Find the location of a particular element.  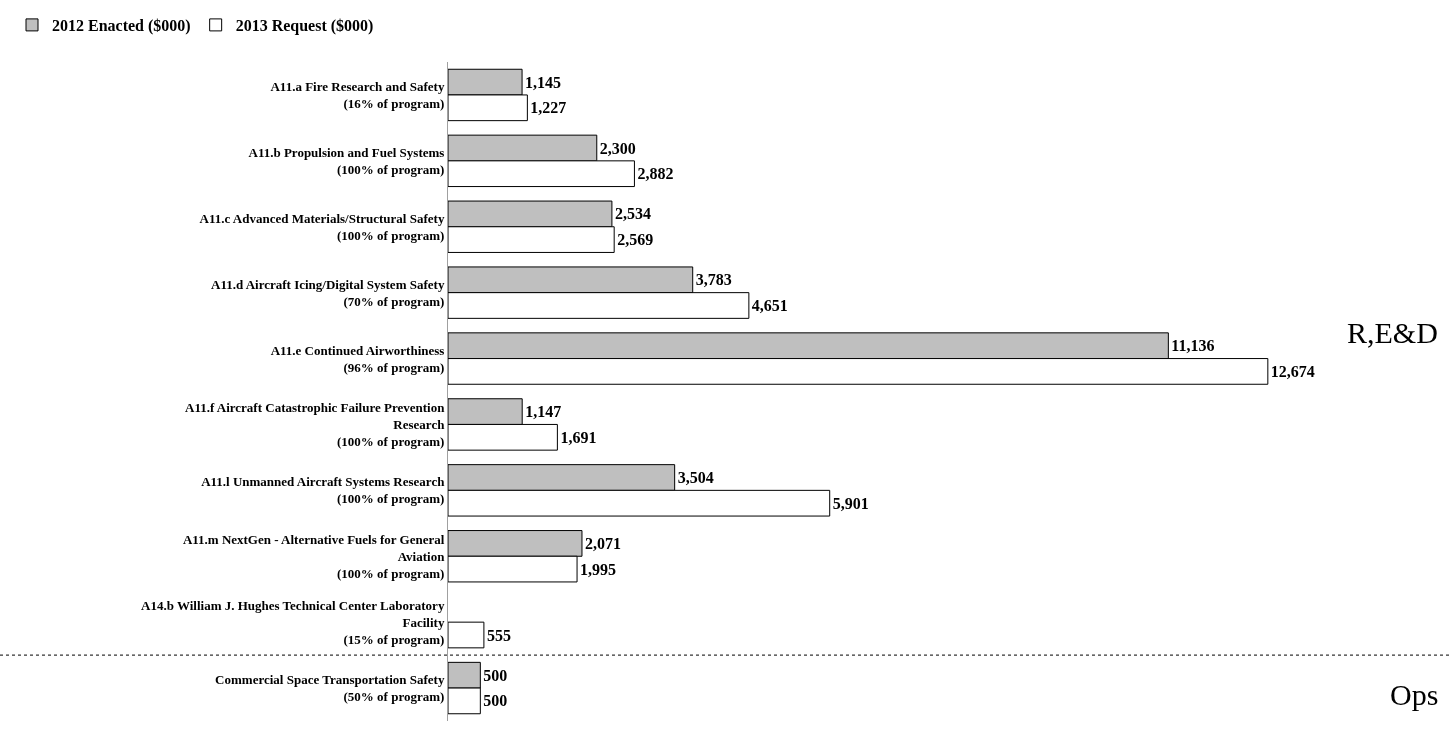

data-label: 1,145 is located at coordinates (543, 82).